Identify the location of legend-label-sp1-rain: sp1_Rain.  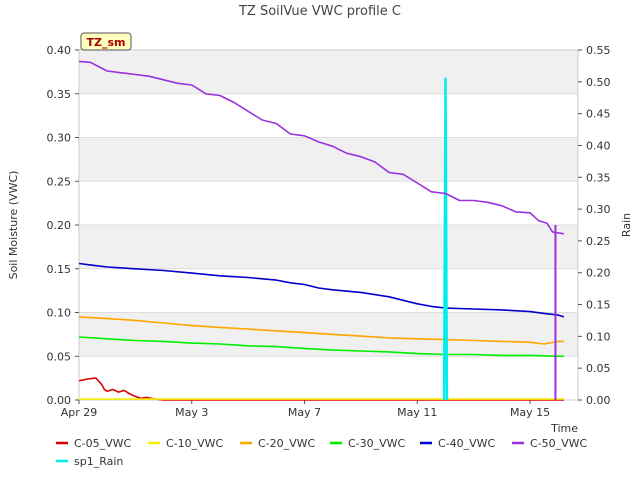
(98, 461).